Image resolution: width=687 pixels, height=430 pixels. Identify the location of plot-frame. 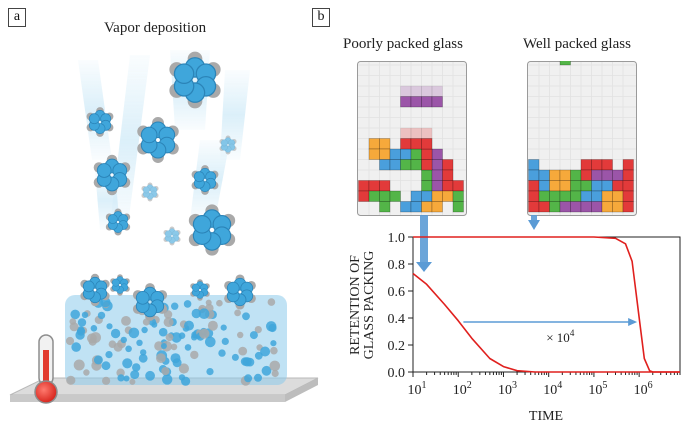
(546, 304).